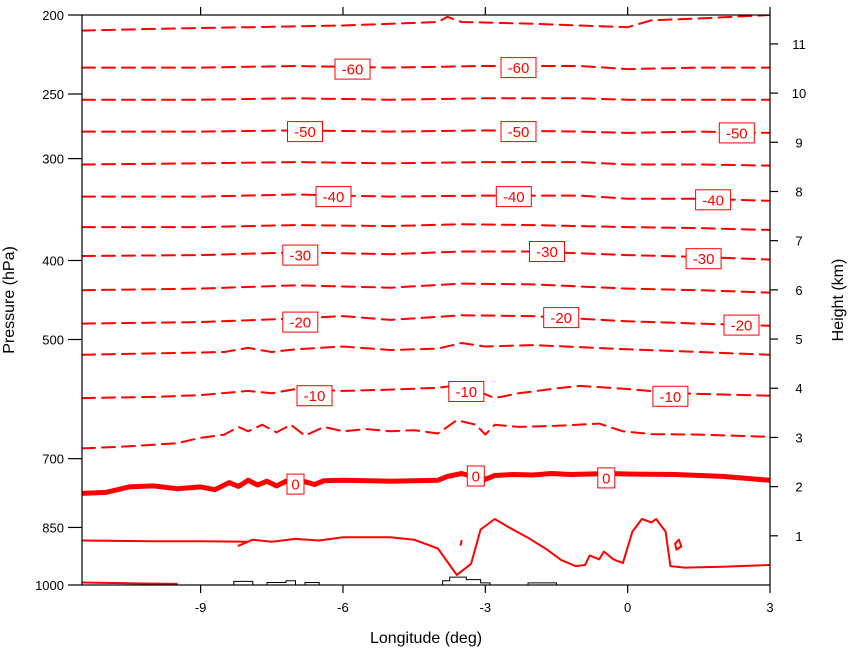 The width and height of the screenshot is (850, 650). What do you see at coordinates (486, 607) in the screenshot?
I see `x-tick-label: -3` at bounding box center [486, 607].